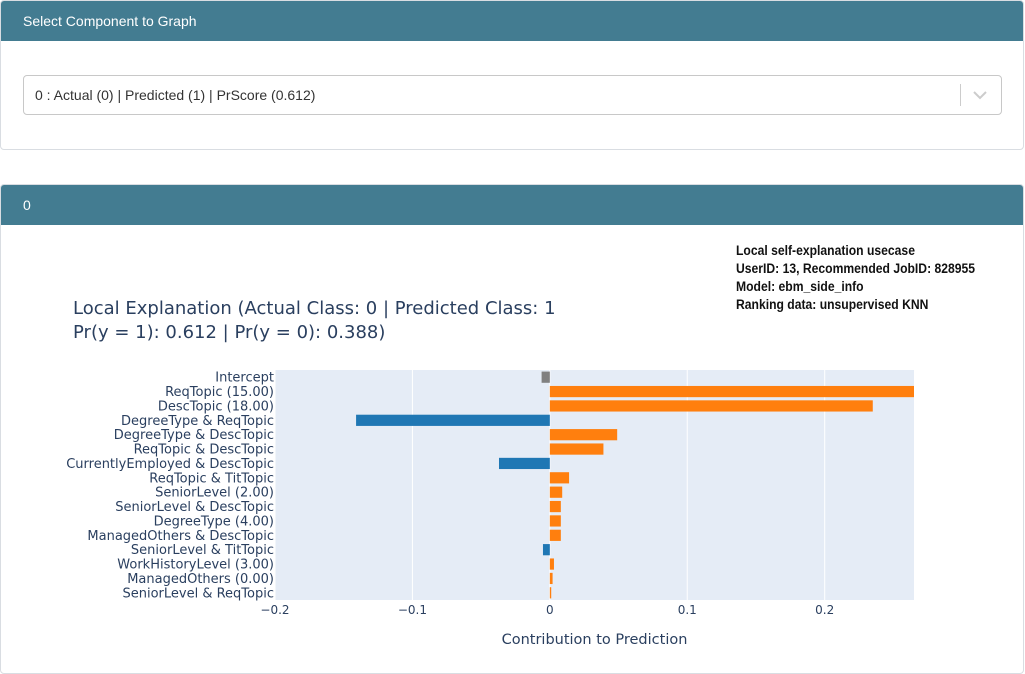 Image resolution: width=1025 pixels, height=674 pixels. I want to click on y-tick-label: Intercept, so click(244, 378).